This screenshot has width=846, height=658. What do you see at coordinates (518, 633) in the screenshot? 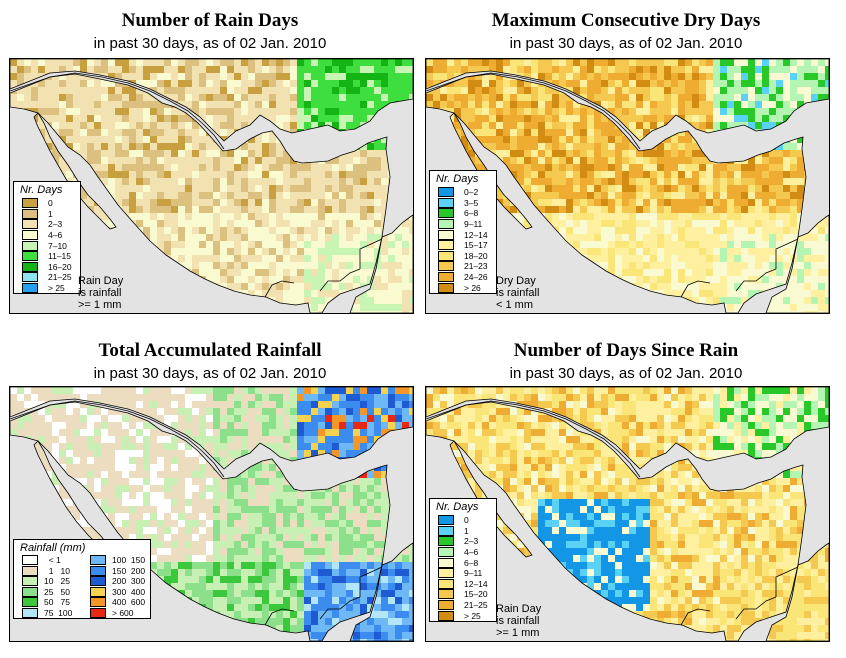
I see `note-line: >= 1 mm` at bounding box center [518, 633].